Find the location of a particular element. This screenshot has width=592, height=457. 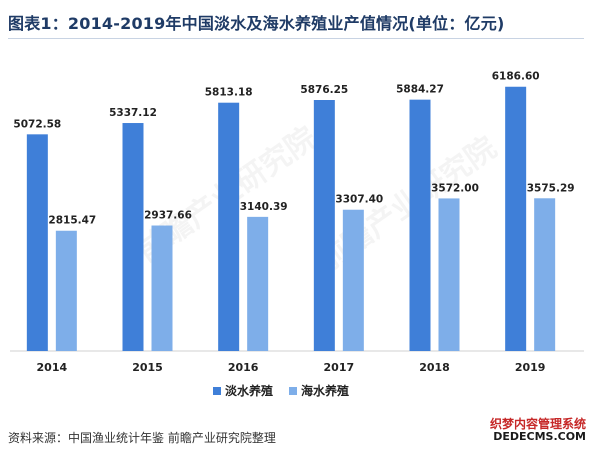

corner-watermark: 织梦内容管理系统 DEDECMS.COM is located at coordinates (537, 430).